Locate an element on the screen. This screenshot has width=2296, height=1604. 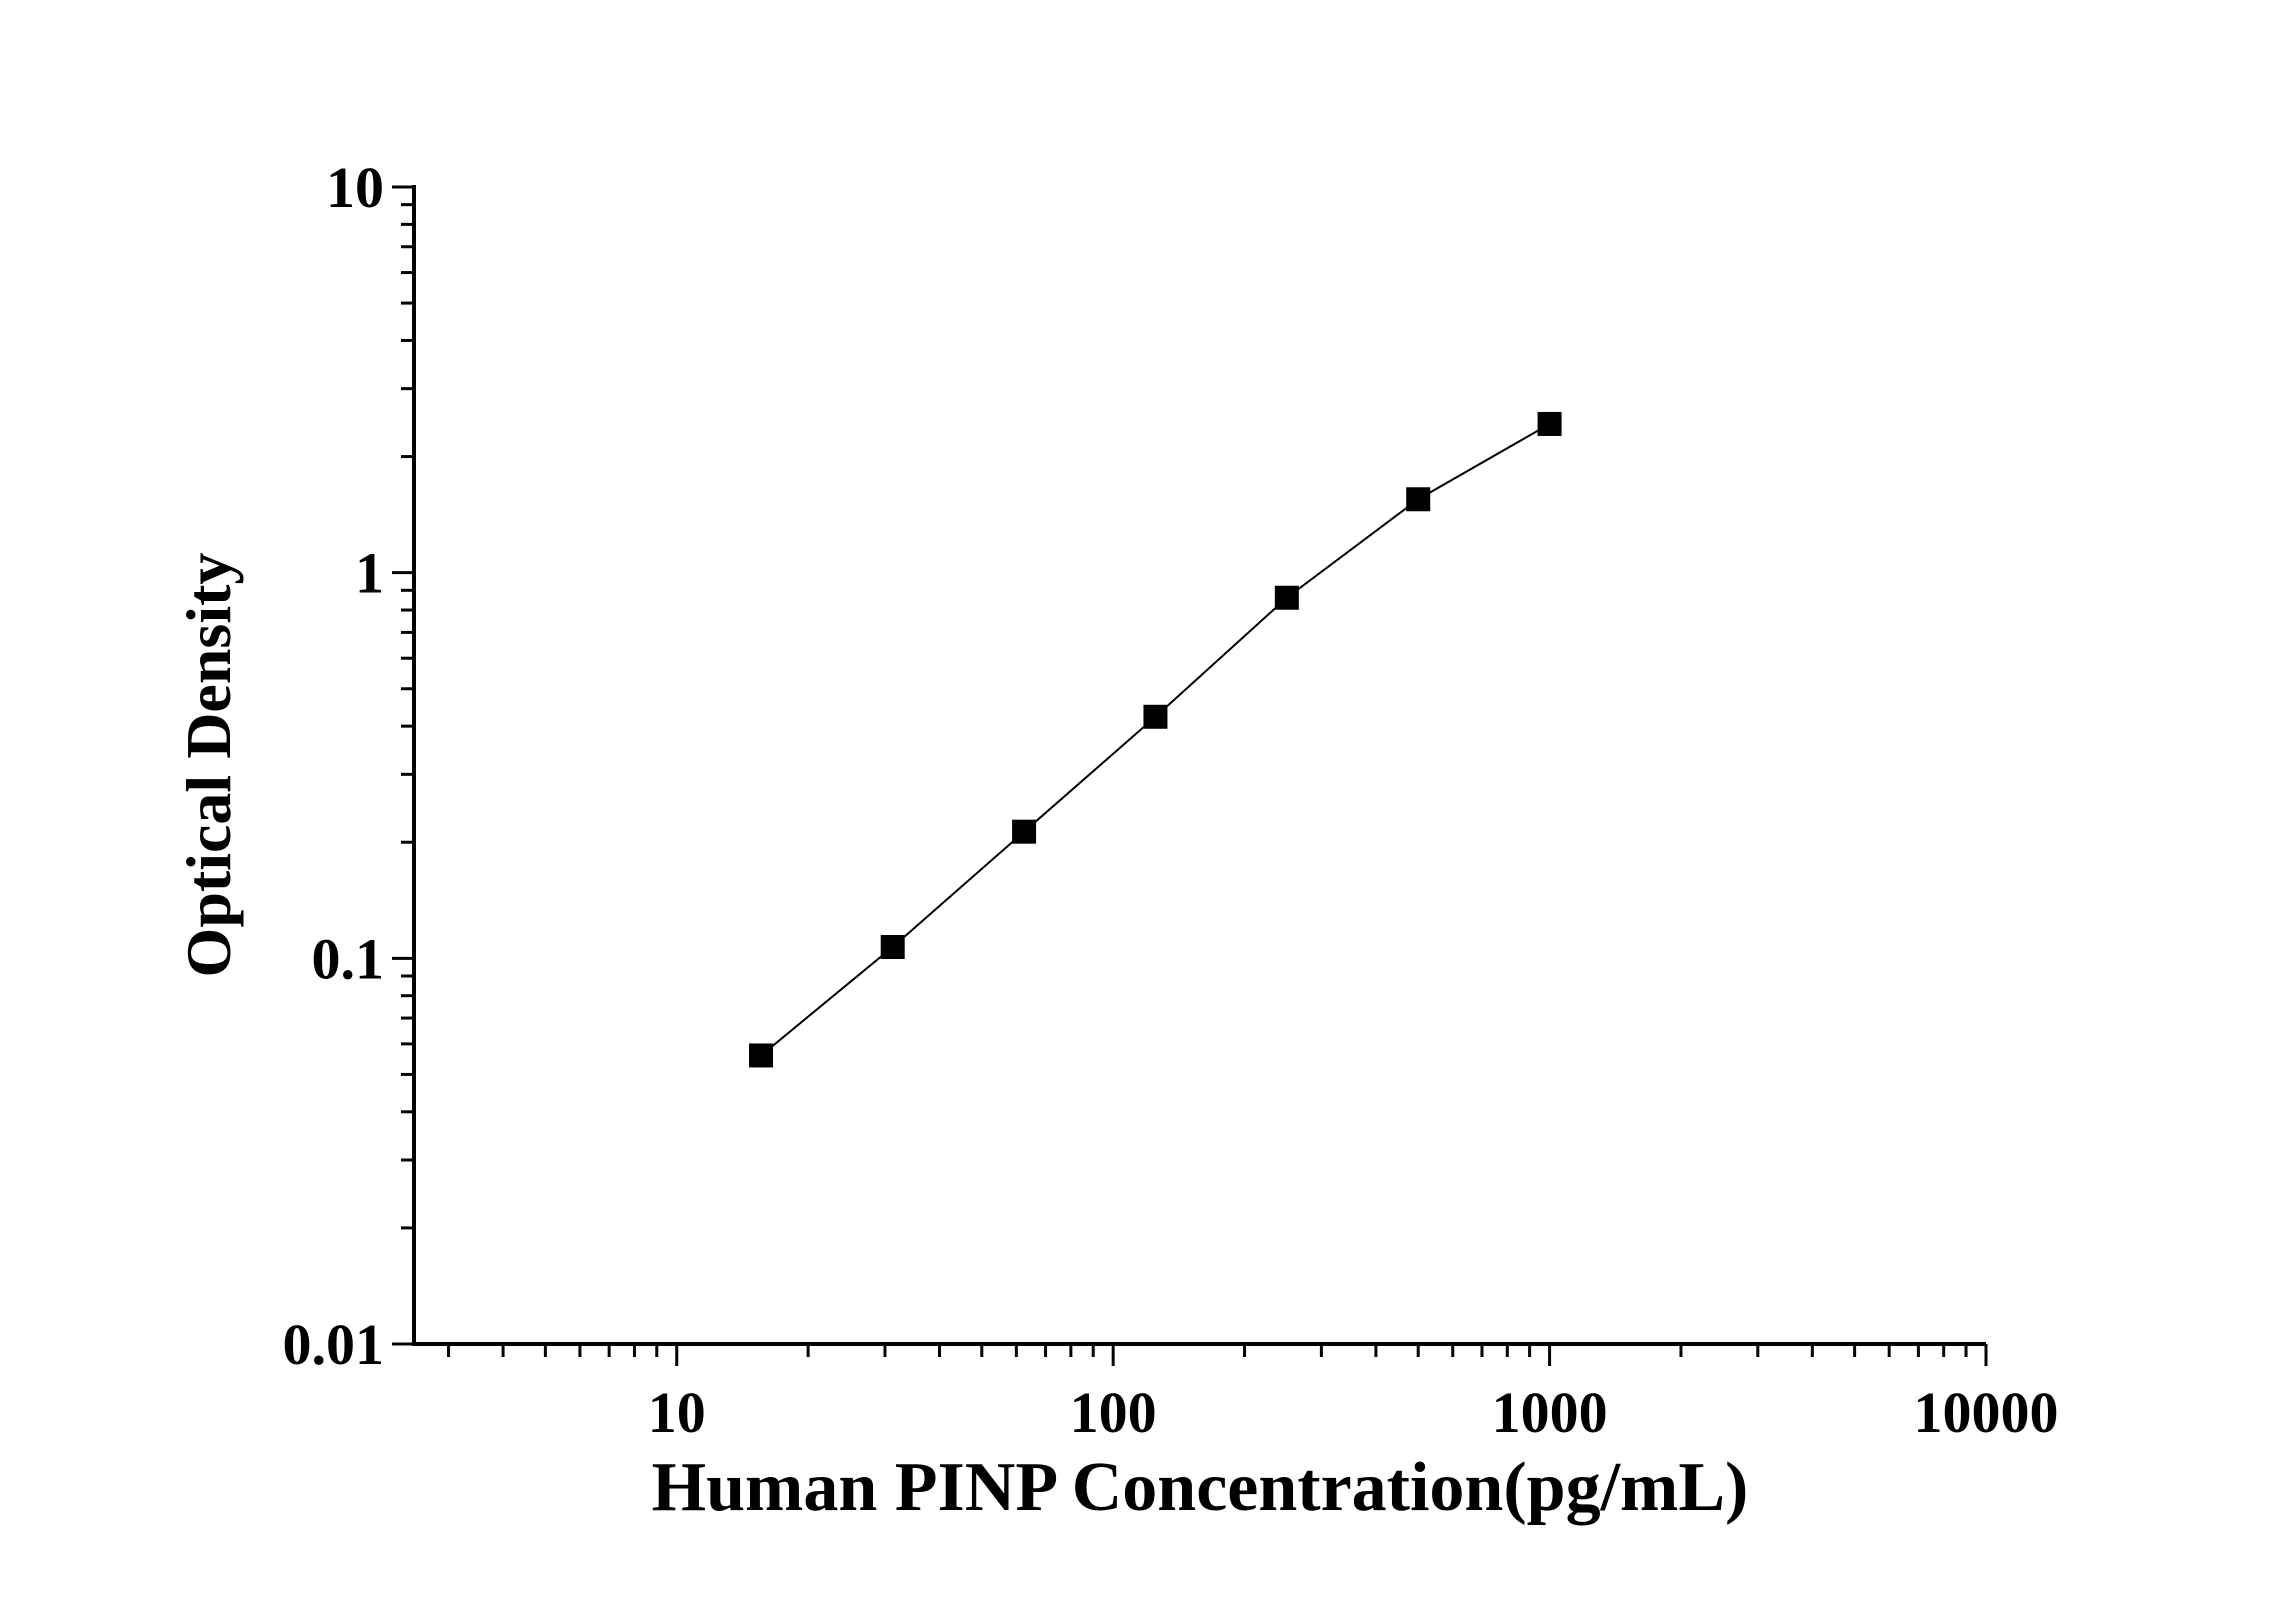
x-tick-label: 10000 is located at coordinates (1986, 1412).